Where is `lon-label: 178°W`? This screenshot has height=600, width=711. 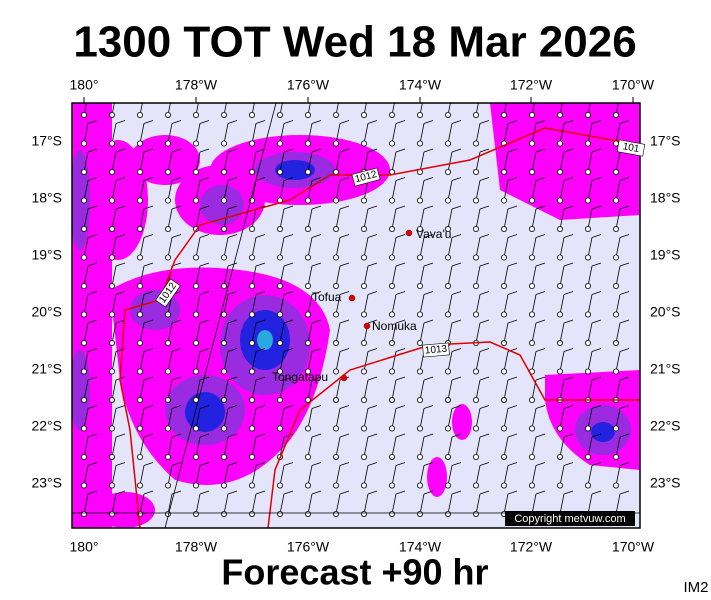
lon-label: 178°W is located at coordinates (196, 547).